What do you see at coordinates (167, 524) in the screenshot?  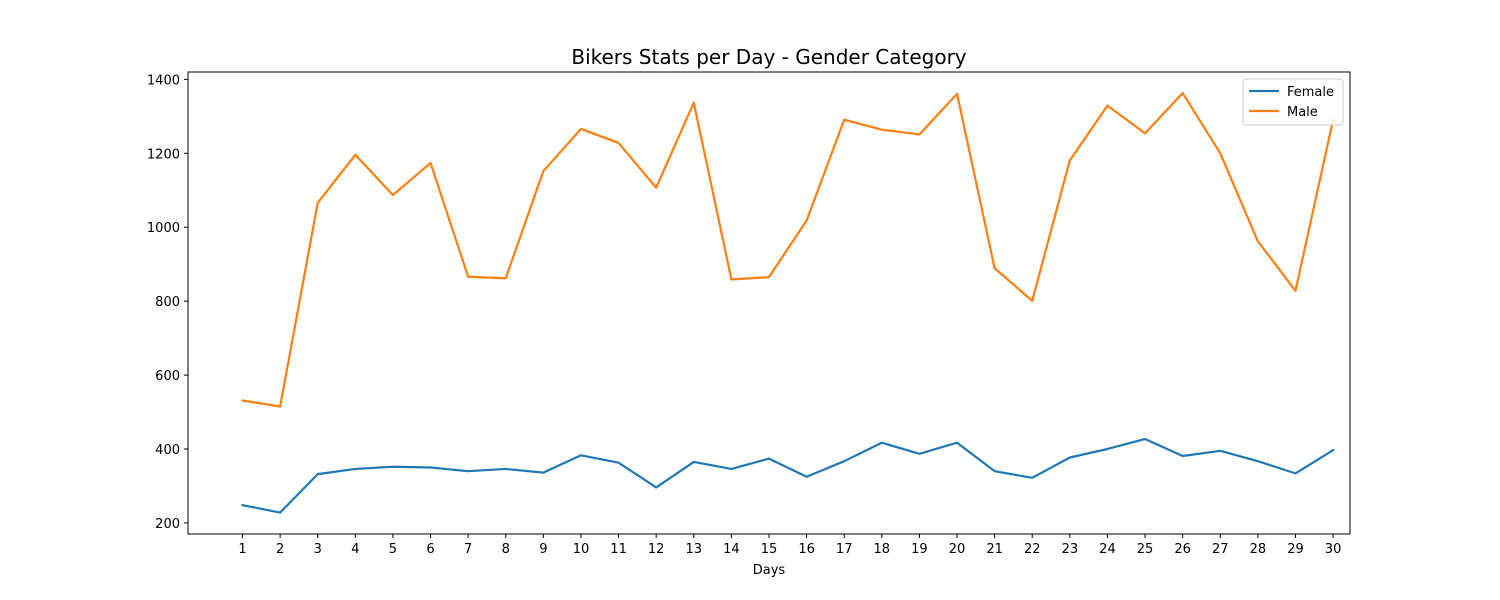 I see `y-tick-label: 200` at bounding box center [167, 524].